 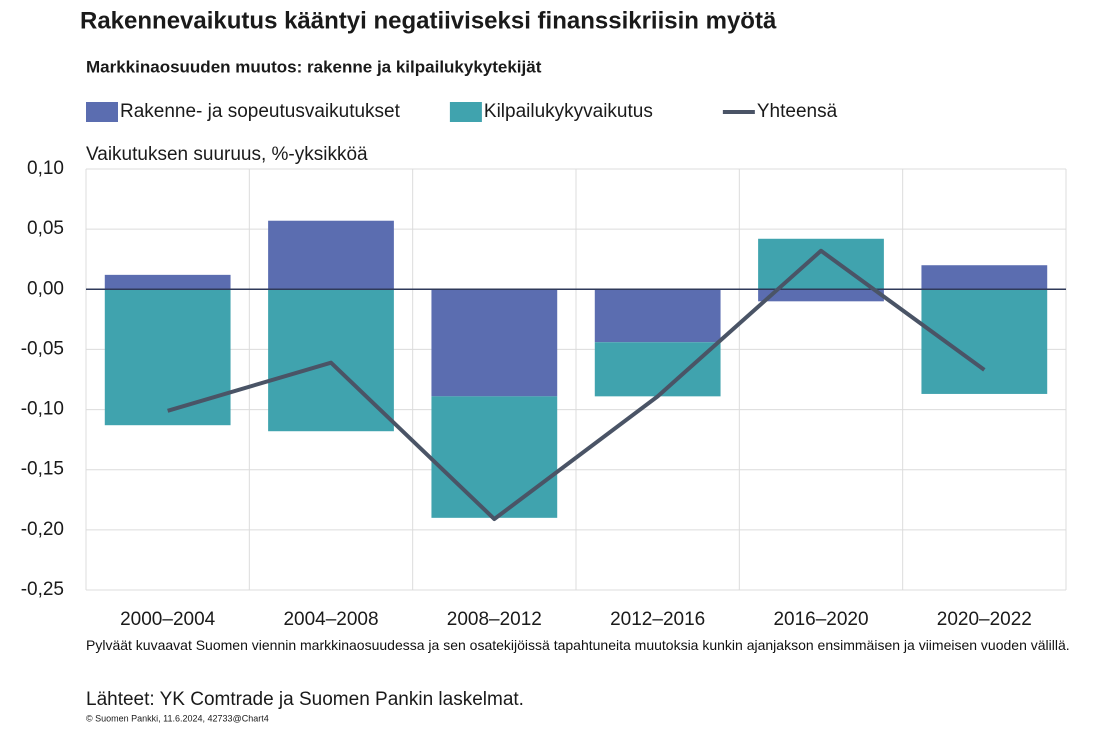 I want to click on y-tick-label: 0,00, so click(x=45, y=288).